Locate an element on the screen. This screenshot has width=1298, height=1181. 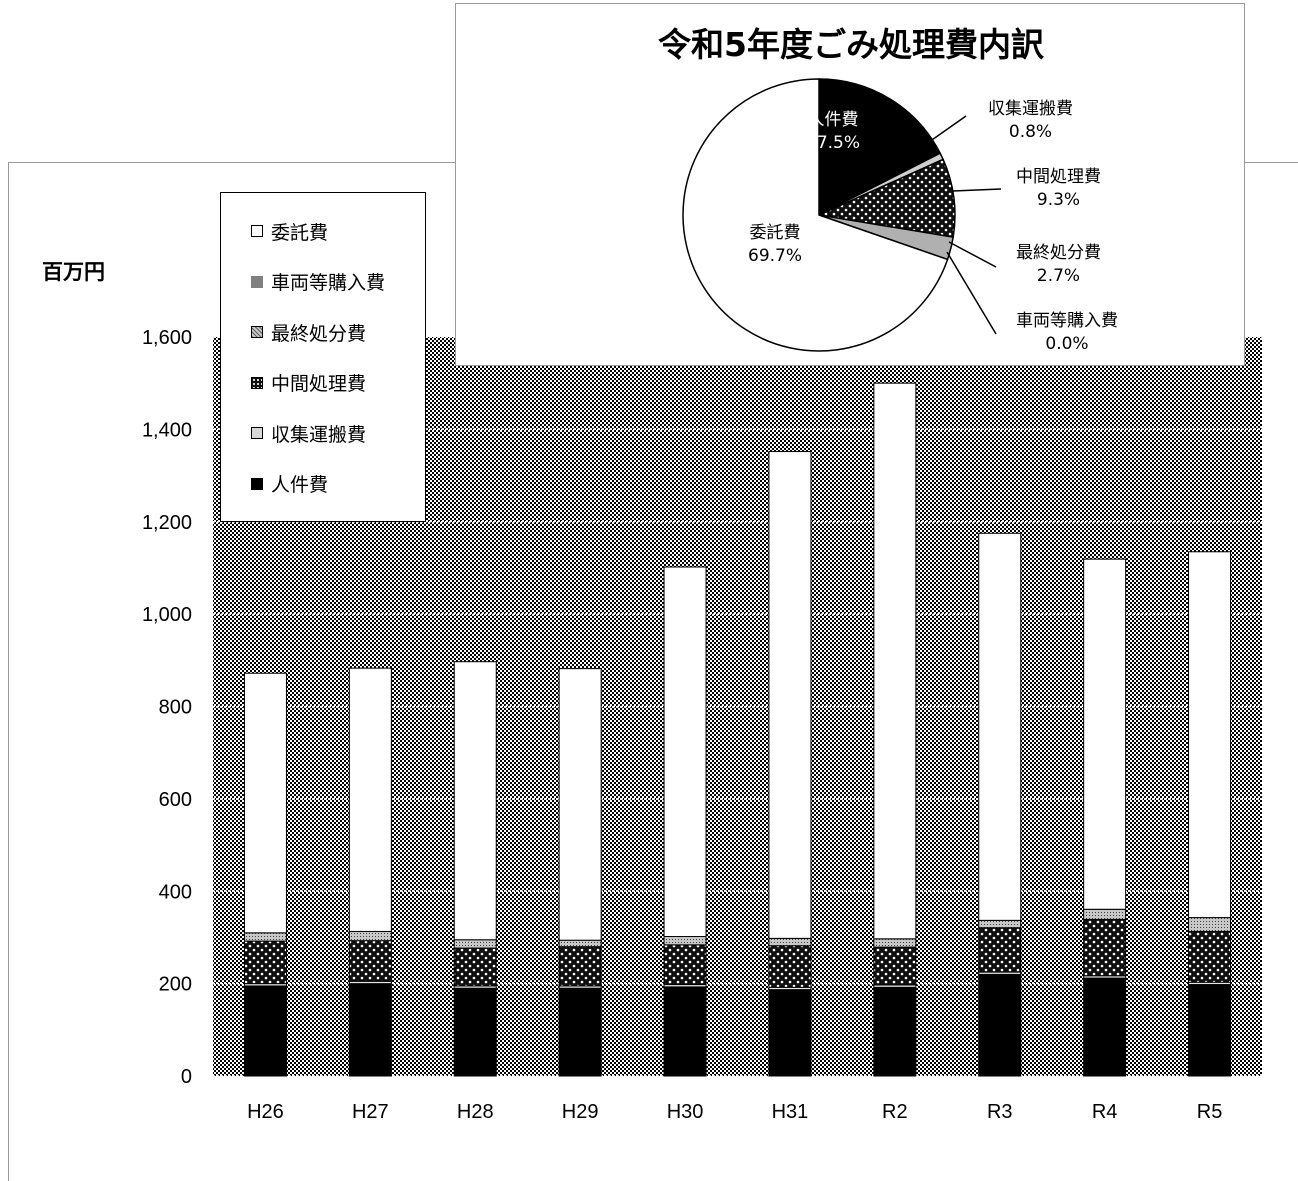
legend-label: 委託費 is located at coordinates (300, 232).